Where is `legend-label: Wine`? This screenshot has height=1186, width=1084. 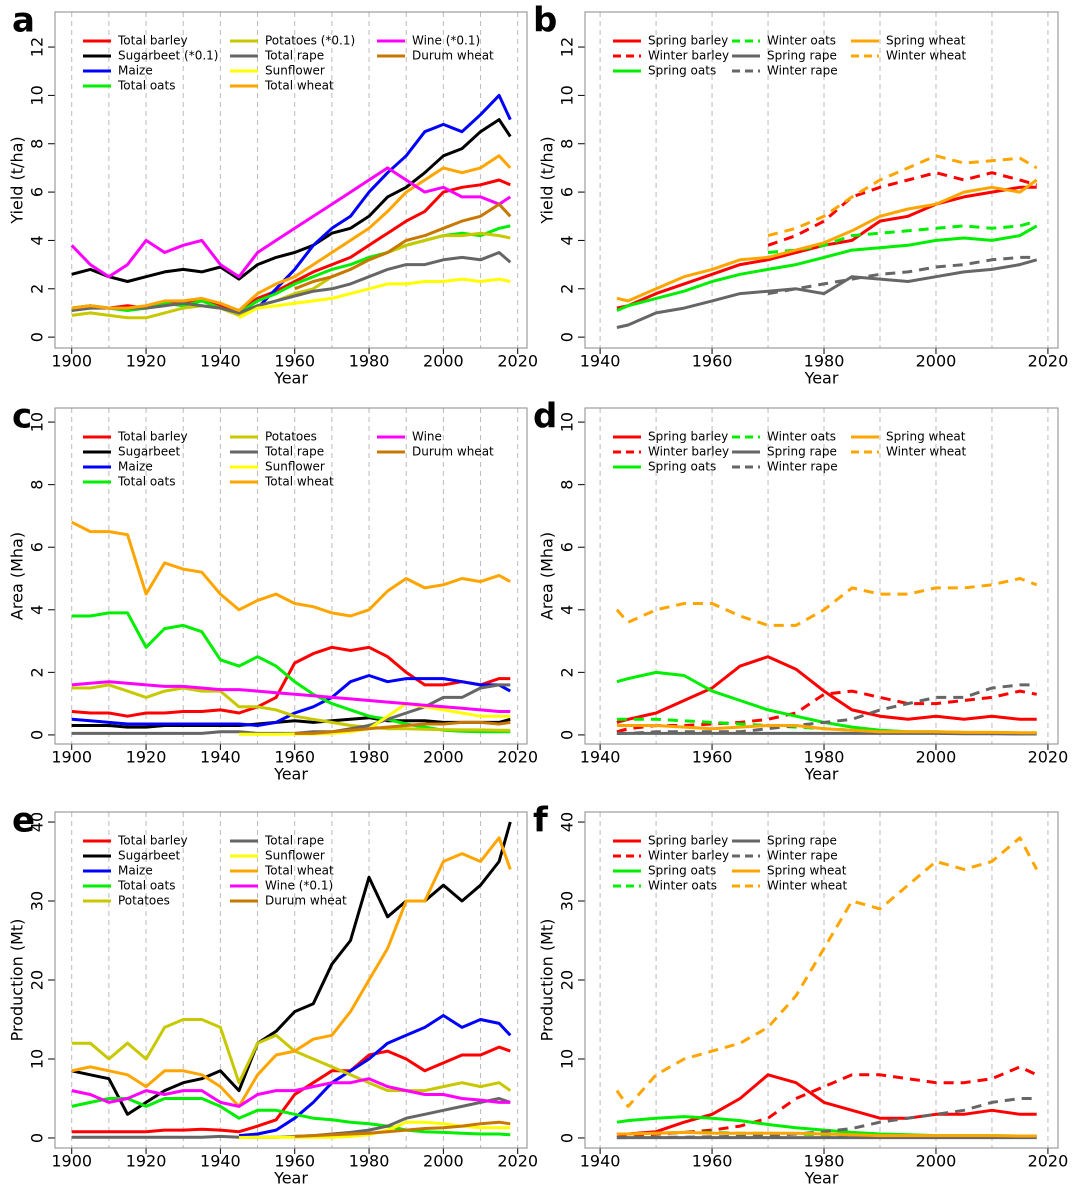
legend-label: Wine is located at coordinates (427, 437).